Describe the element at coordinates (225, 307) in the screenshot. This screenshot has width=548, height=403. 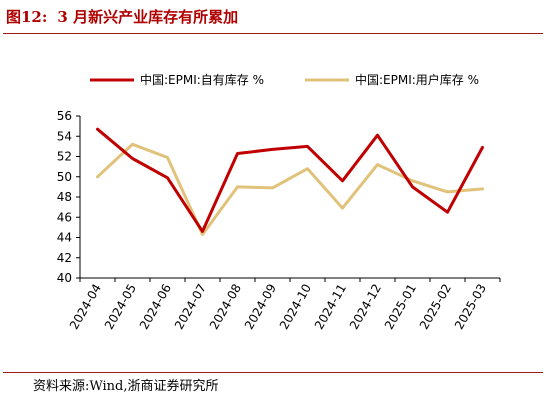
I see `x-tick-label: 2024-08` at that location.